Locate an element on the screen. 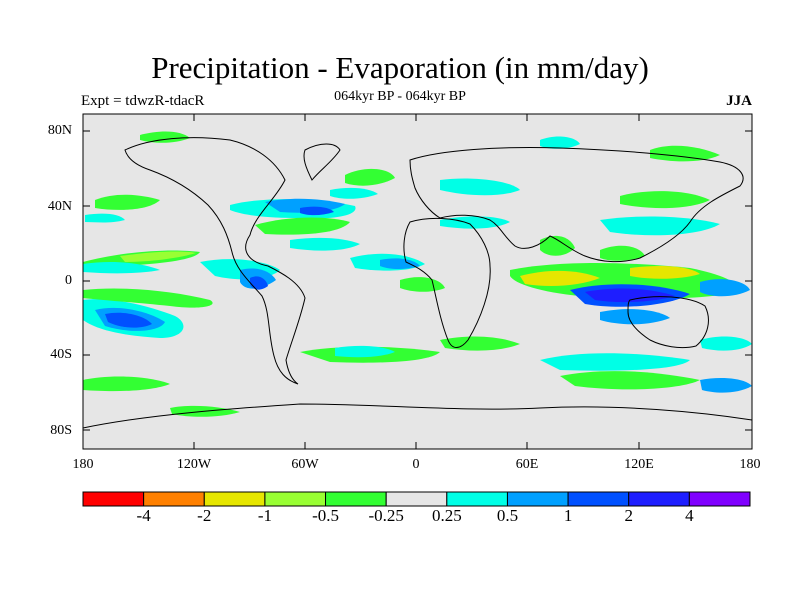  season-label: JJA is located at coordinates (739, 101).